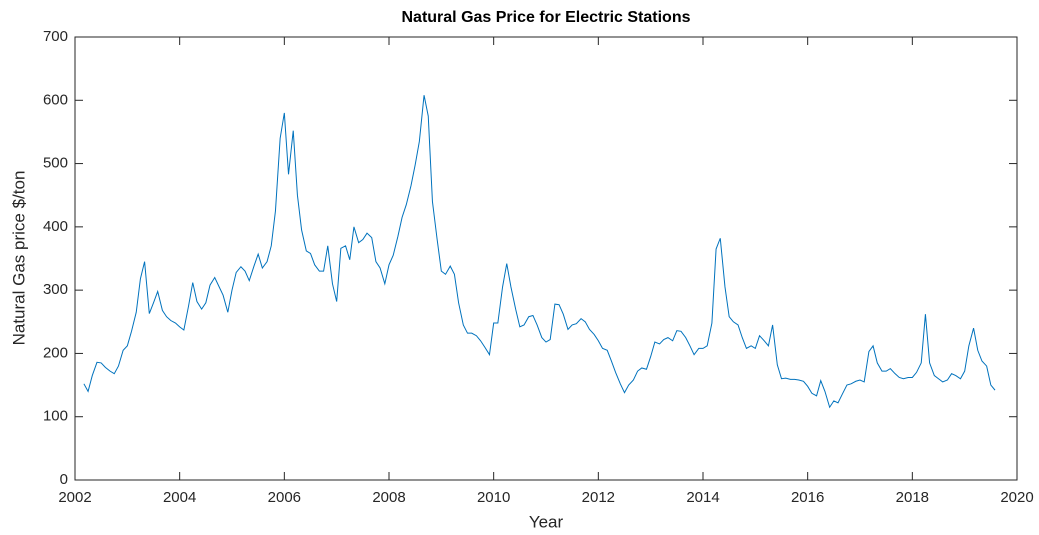  What do you see at coordinates (598, 497) in the screenshot?
I see `x-tick-label: 2012` at bounding box center [598, 497].